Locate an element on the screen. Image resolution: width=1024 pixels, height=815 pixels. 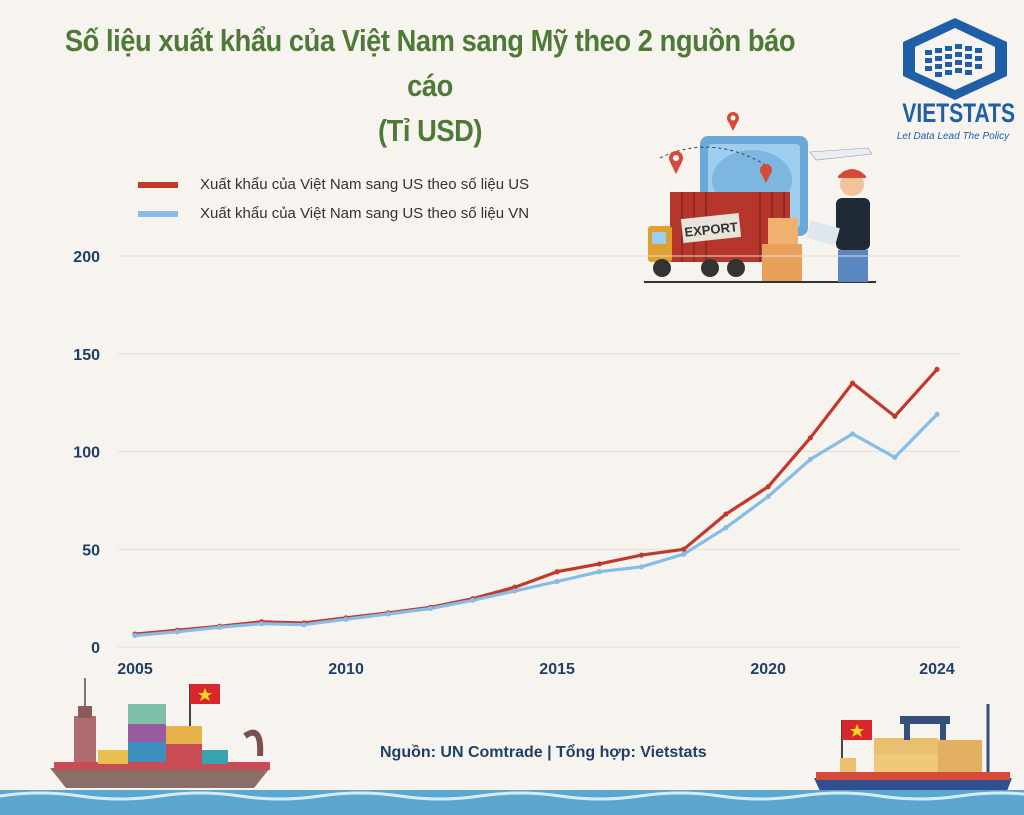
legend-swatch-vn is located at coordinates (158, 213).